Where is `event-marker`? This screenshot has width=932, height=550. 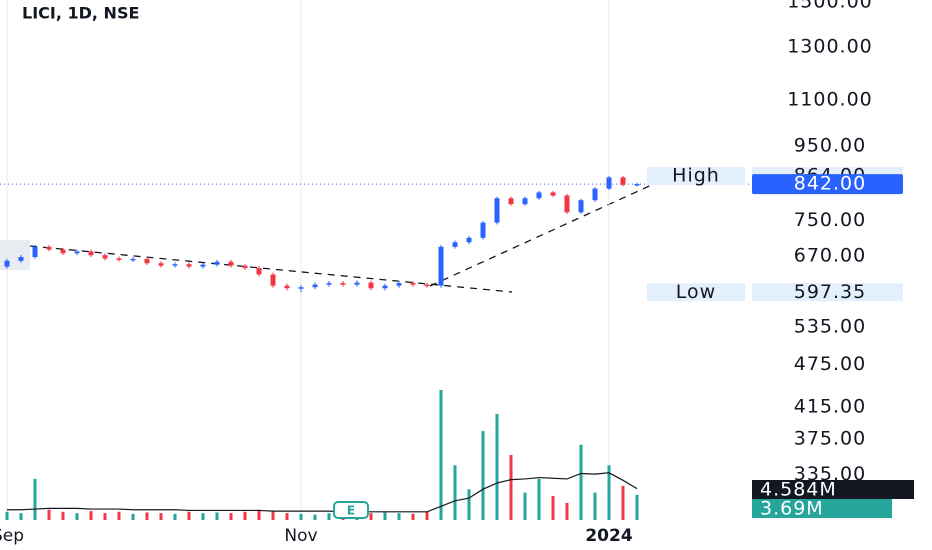
event-marker is located at coordinates (351, 510).